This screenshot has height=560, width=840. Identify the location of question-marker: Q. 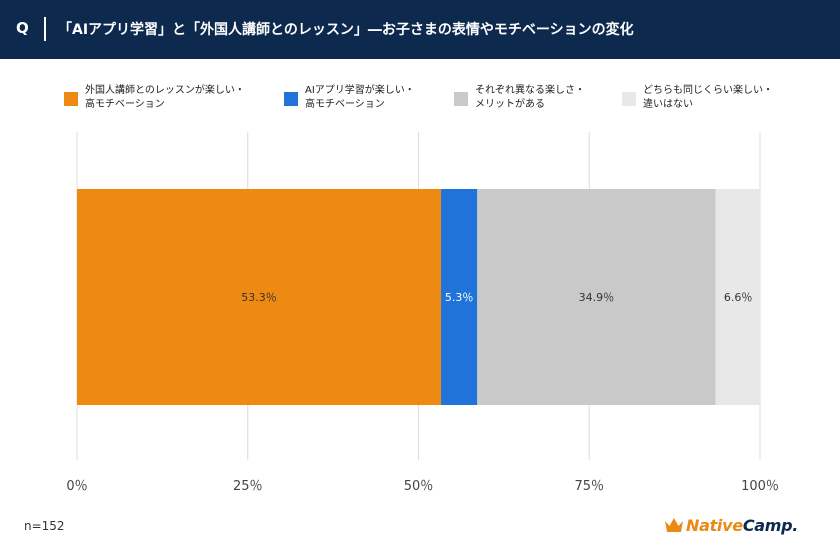
(22, 28).